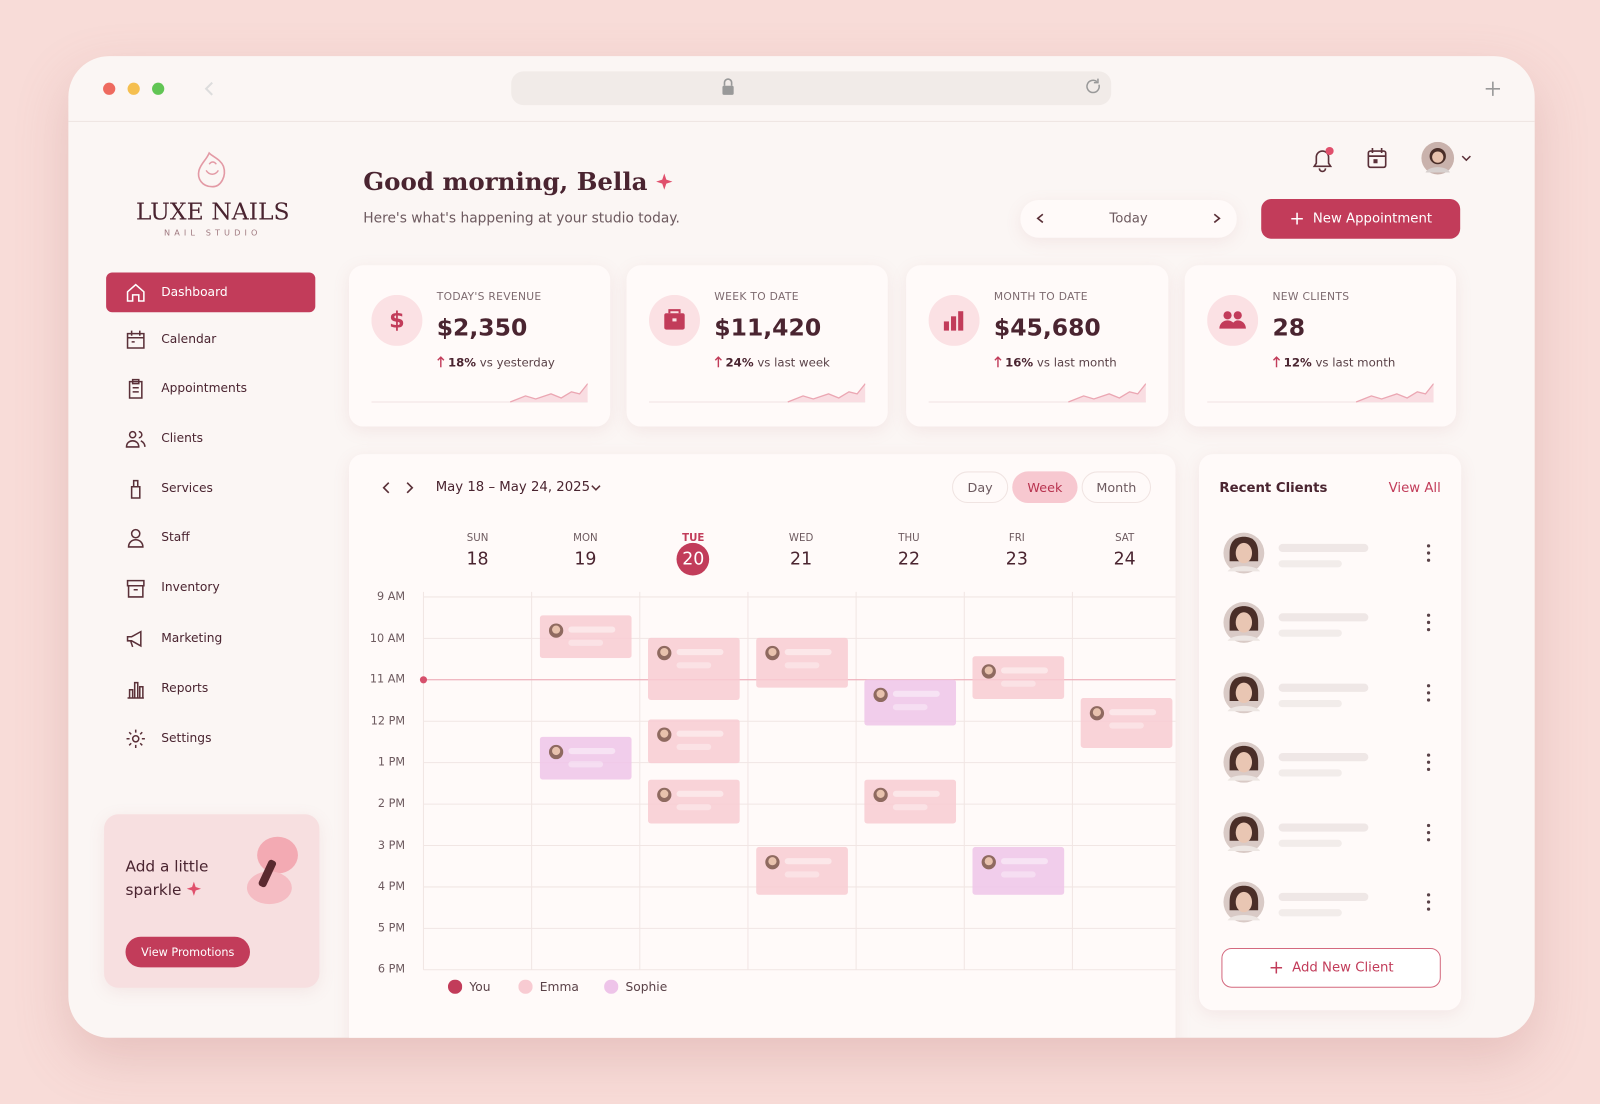  Describe the element at coordinates (189, 338) in the screenshot. I see `nav-label: Calendar` at that location.